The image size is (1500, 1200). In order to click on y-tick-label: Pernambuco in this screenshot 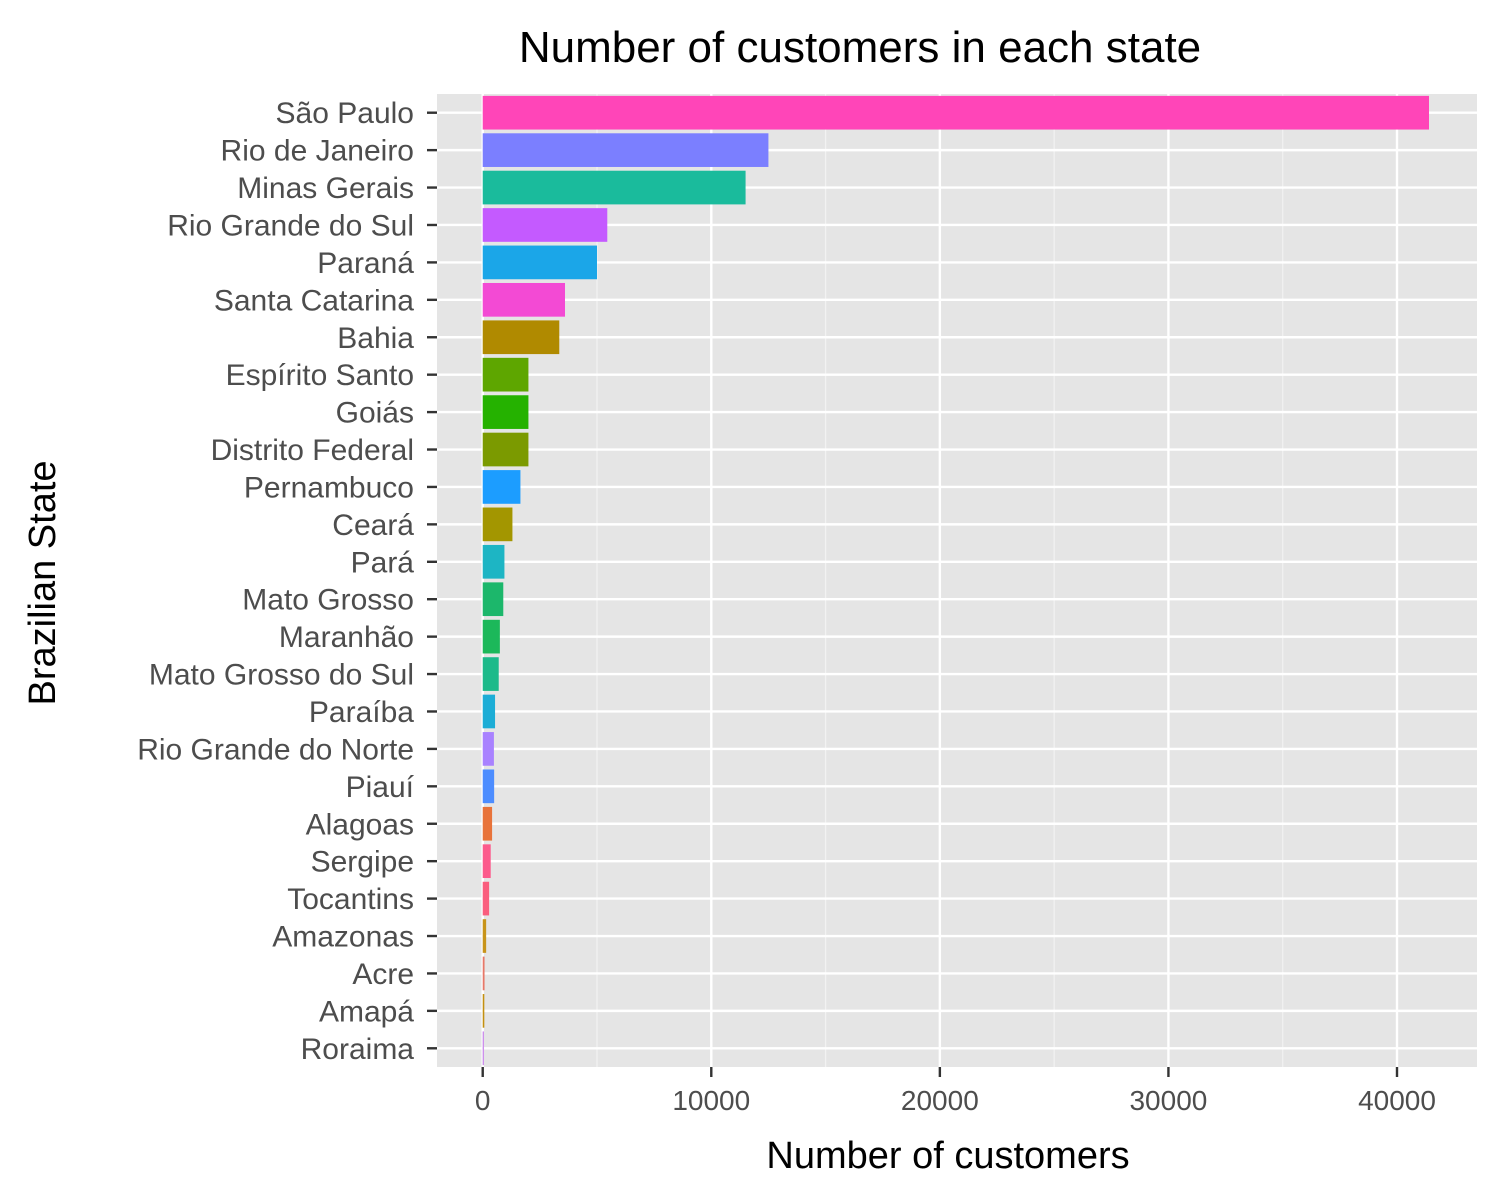, I will do `click(329, 487)`.